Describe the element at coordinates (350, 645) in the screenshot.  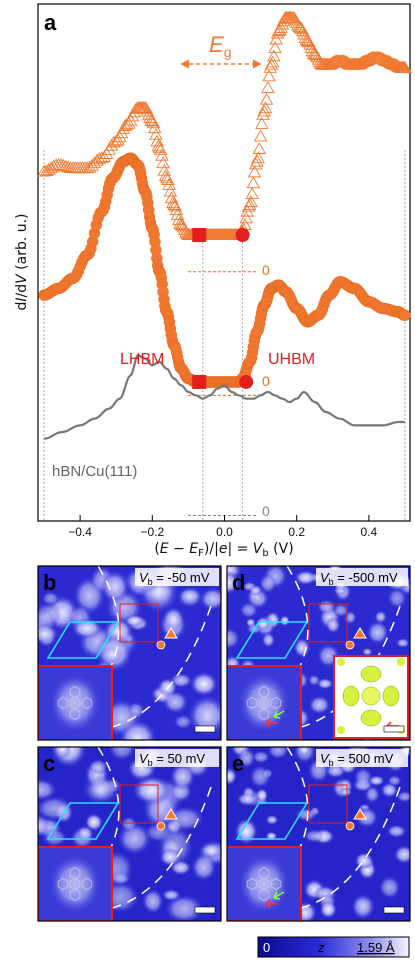
I see `site-circle-marker` at that location.